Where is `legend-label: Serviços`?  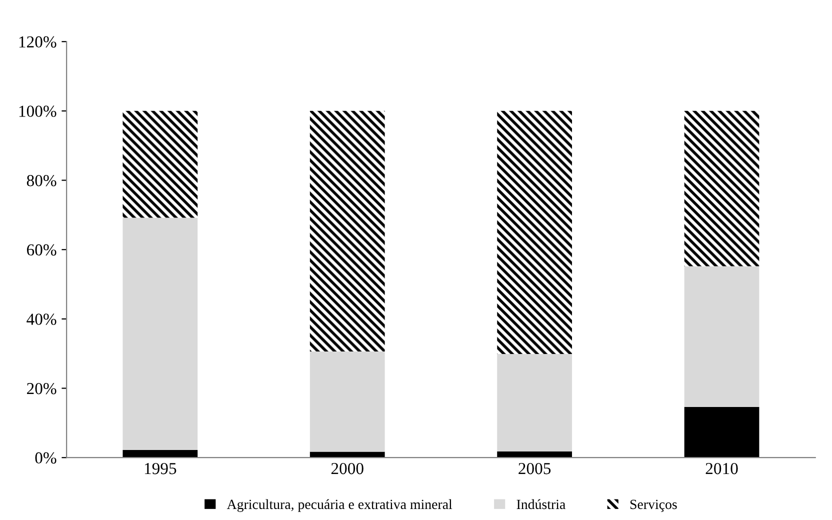 legend-label: Serviços is located at coordinates (653, 506).